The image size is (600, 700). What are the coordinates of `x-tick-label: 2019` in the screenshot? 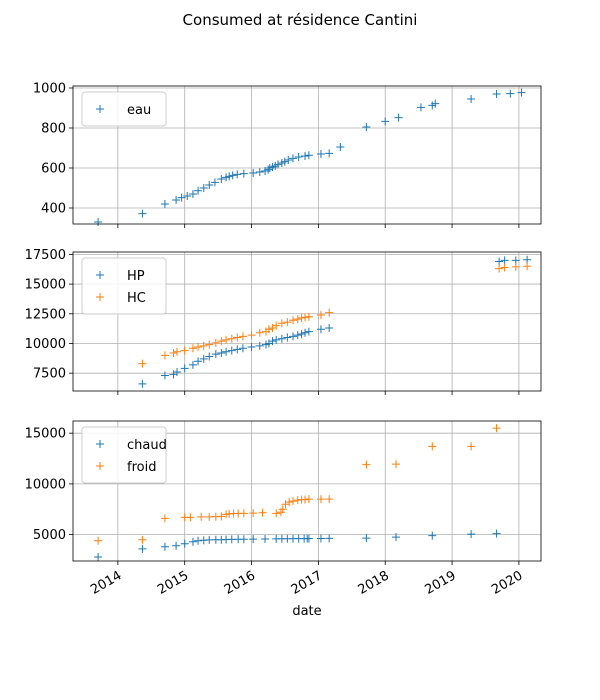 It's located at (440, 583).